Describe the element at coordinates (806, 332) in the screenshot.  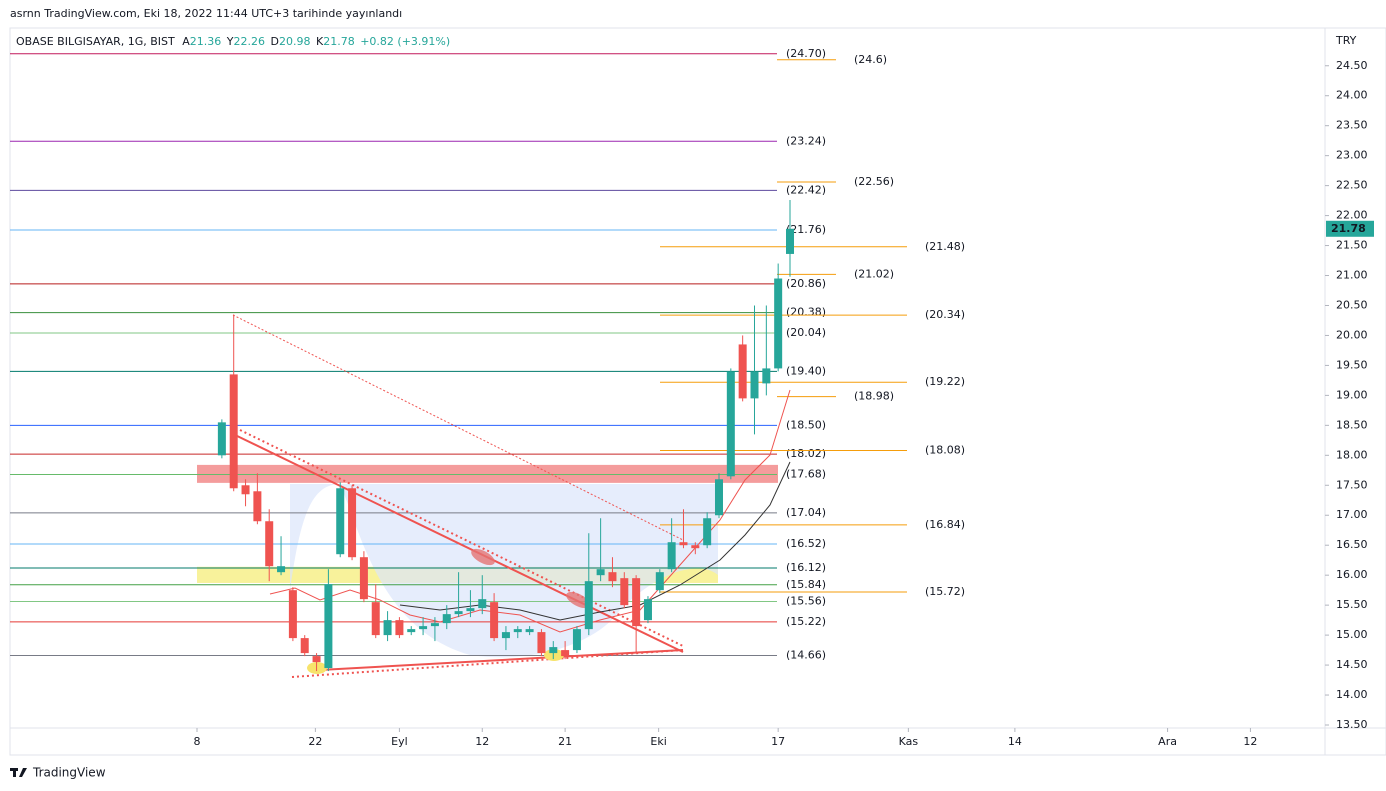
I see `level-label: (20.04)` at that location.